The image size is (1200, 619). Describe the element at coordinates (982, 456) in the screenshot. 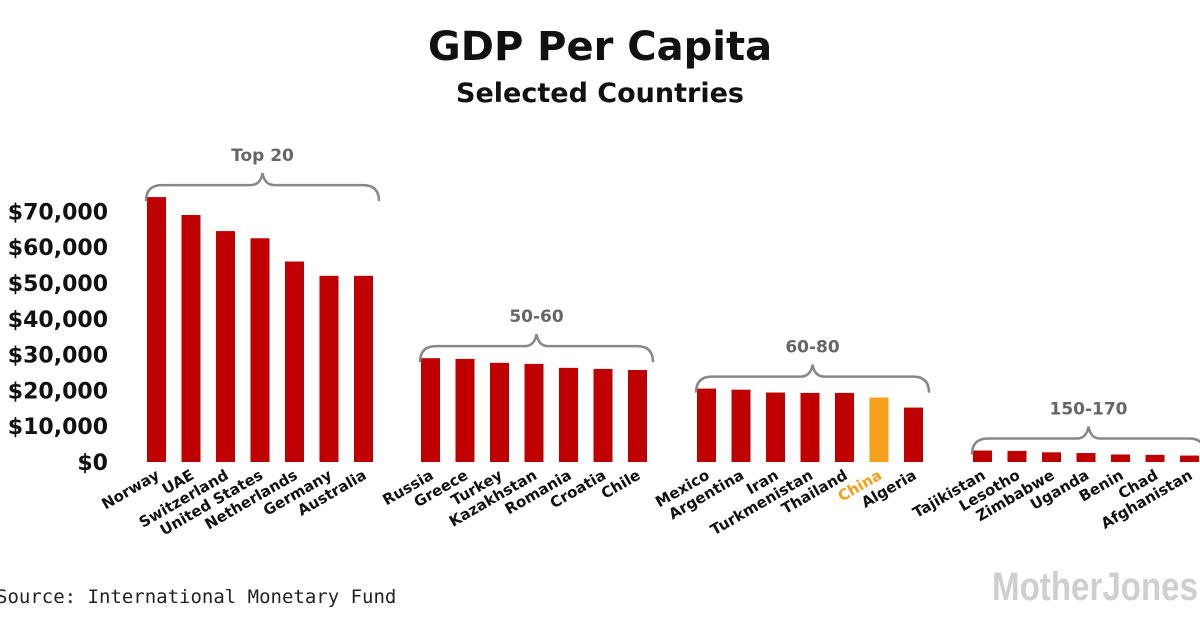

I see `bar-tajikistan` at that location.